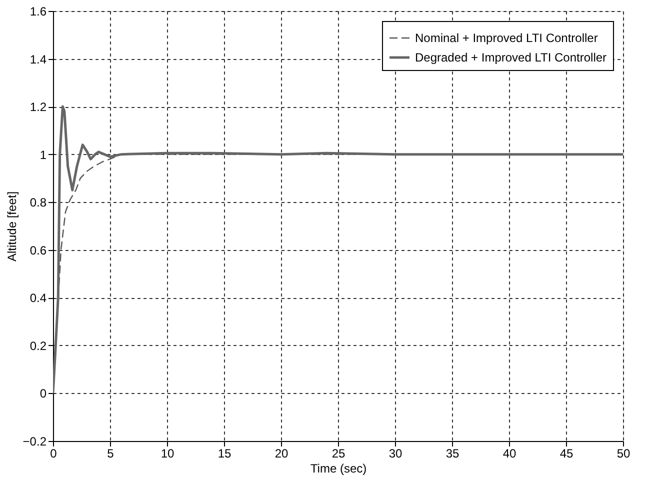 The image size is (660, 493). I want to click on y-axis-title: Altitude [feet], so click(11, 226).